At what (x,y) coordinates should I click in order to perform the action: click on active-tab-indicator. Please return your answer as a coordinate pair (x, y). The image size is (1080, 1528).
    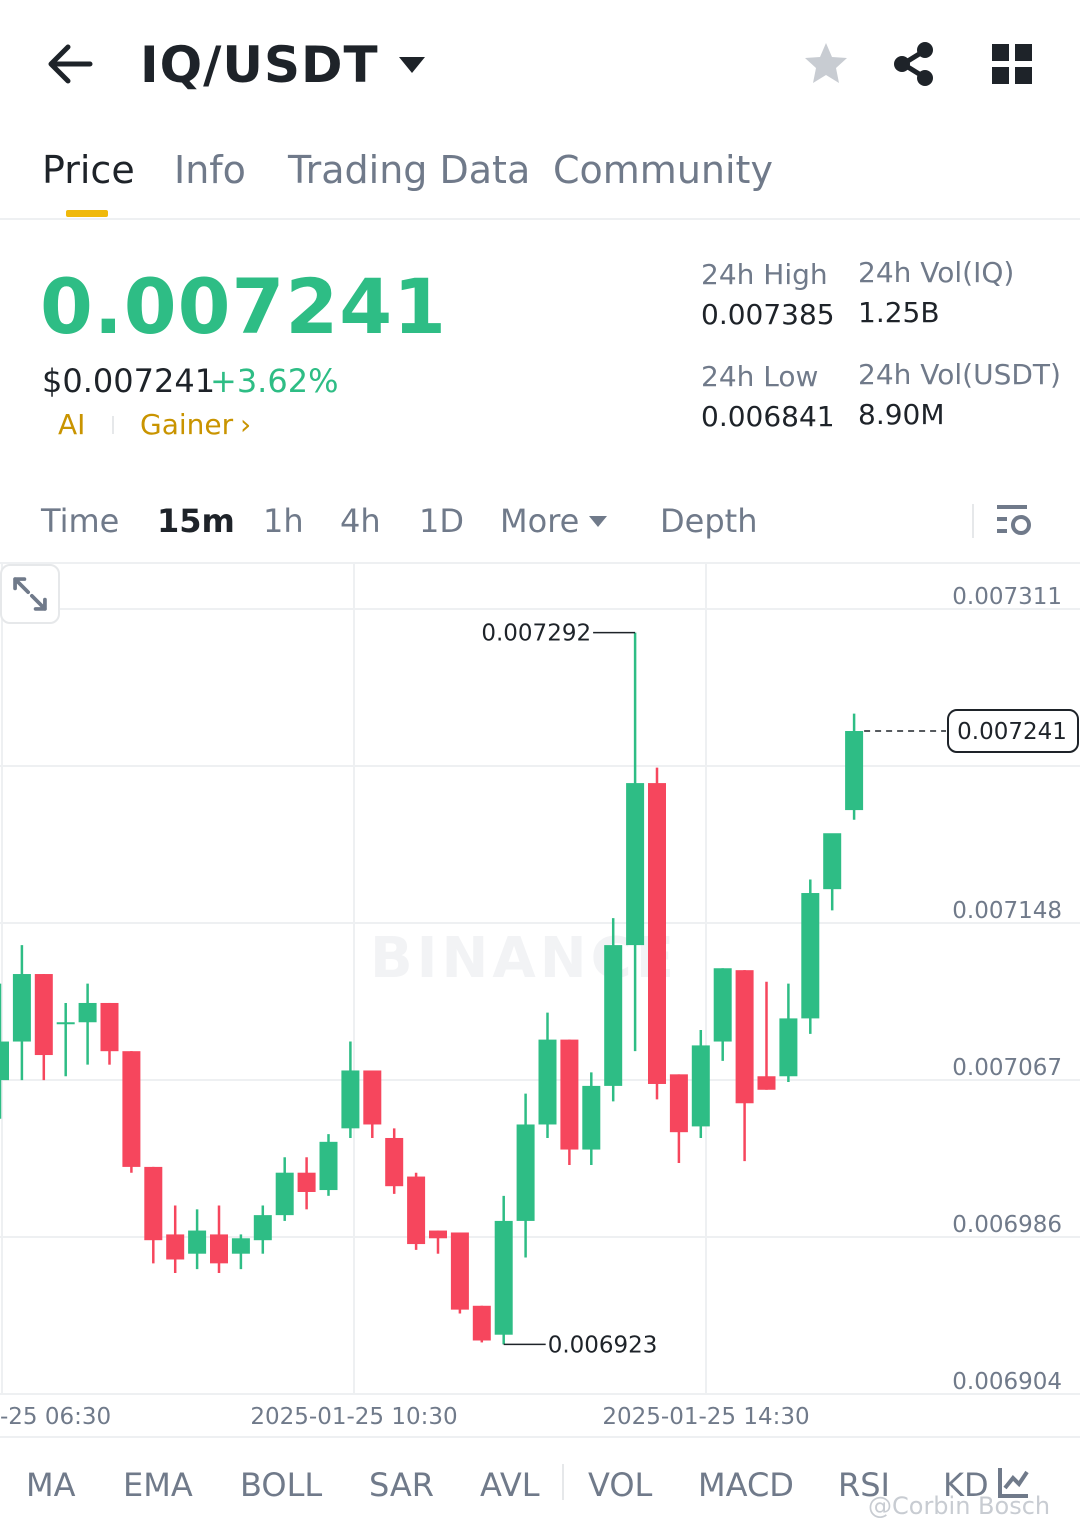
    Looking at the image, I should click on (87, 213).